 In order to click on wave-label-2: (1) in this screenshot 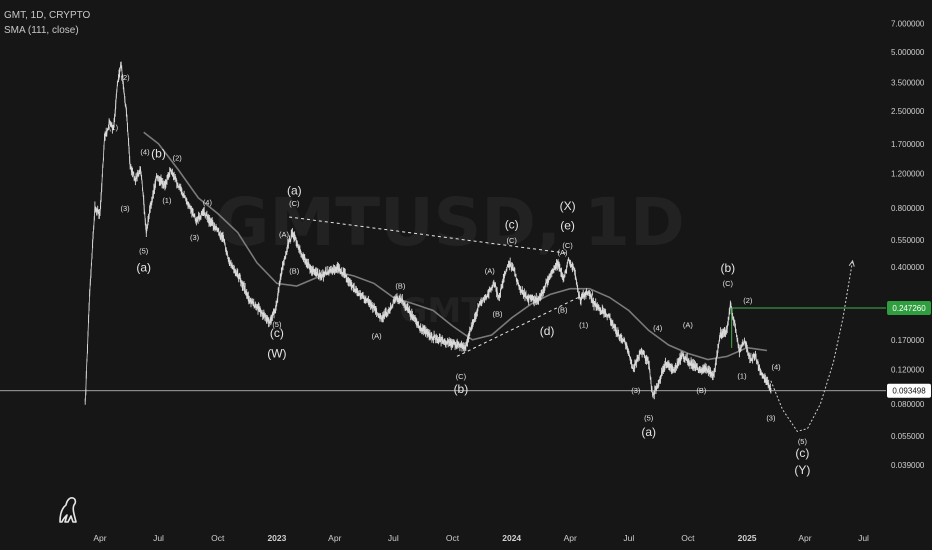, I will do `click(114, 127)`.